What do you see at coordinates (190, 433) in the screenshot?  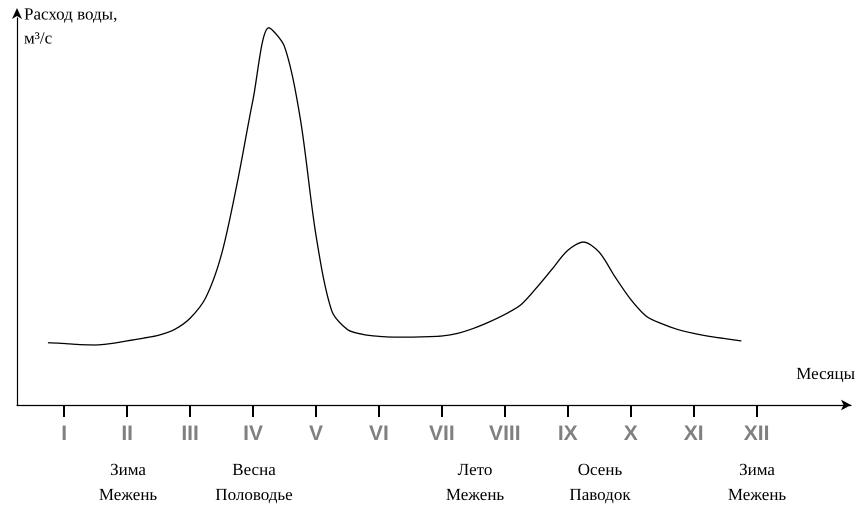 I see `x-tick-label: III` at bounding box center [190, 433].